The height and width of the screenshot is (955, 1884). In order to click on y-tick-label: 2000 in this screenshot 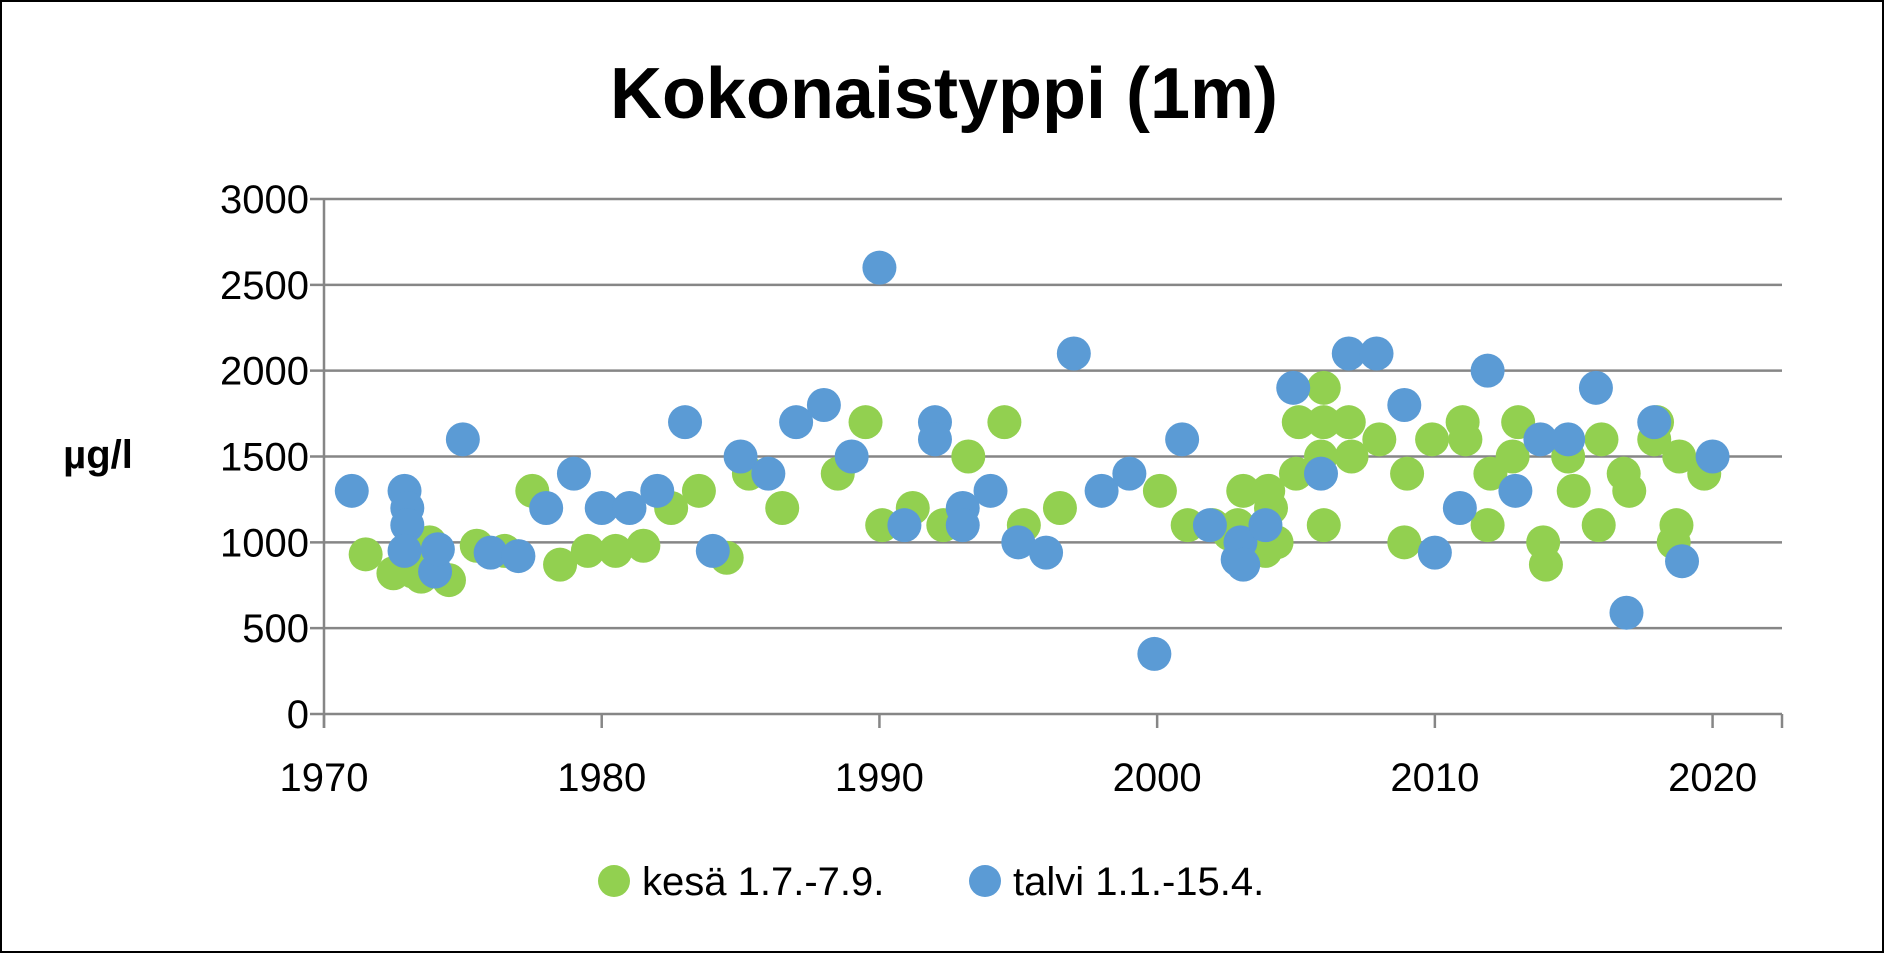, I will do `click(264, 372)`.